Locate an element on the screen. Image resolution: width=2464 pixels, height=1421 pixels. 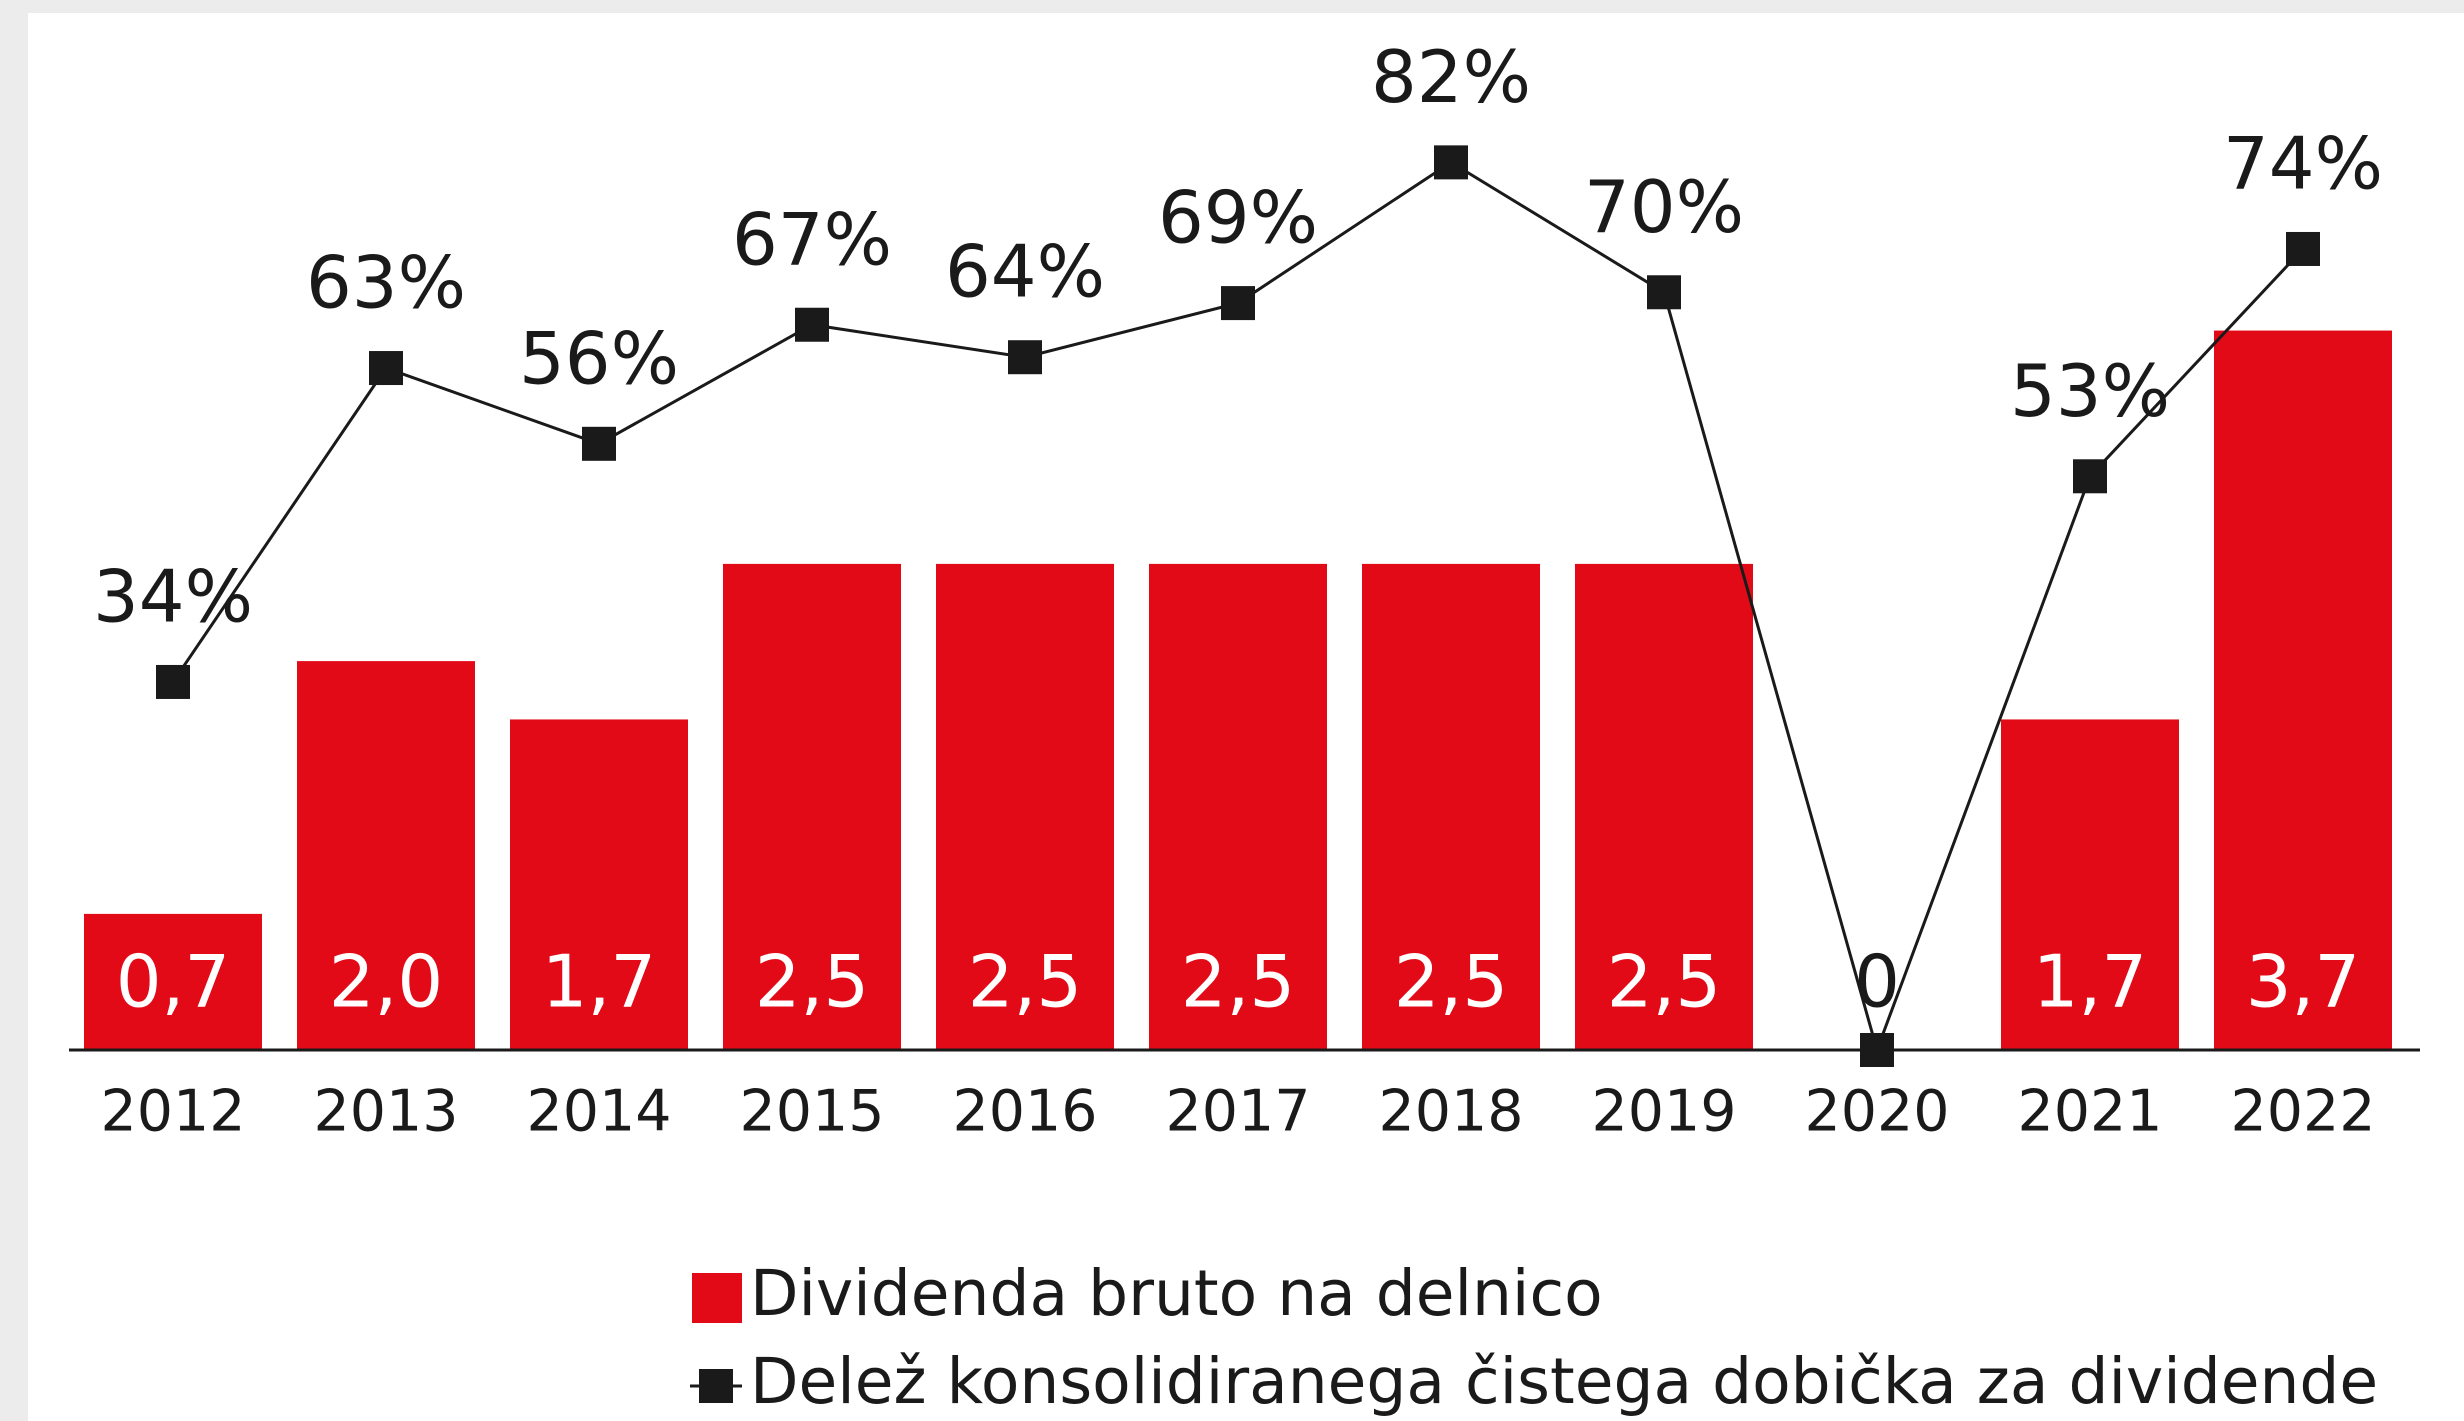
x-tick-label: 2015 is located at coordinates (811, 1112).